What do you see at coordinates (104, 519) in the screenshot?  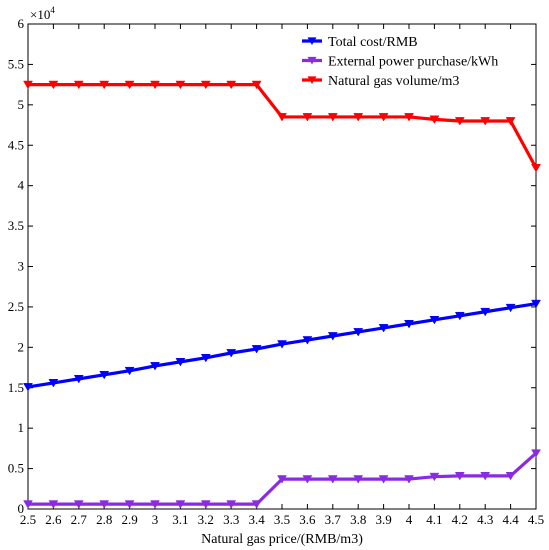 I see `x-tick-label: 2.8` at bounding box center [104, 519].